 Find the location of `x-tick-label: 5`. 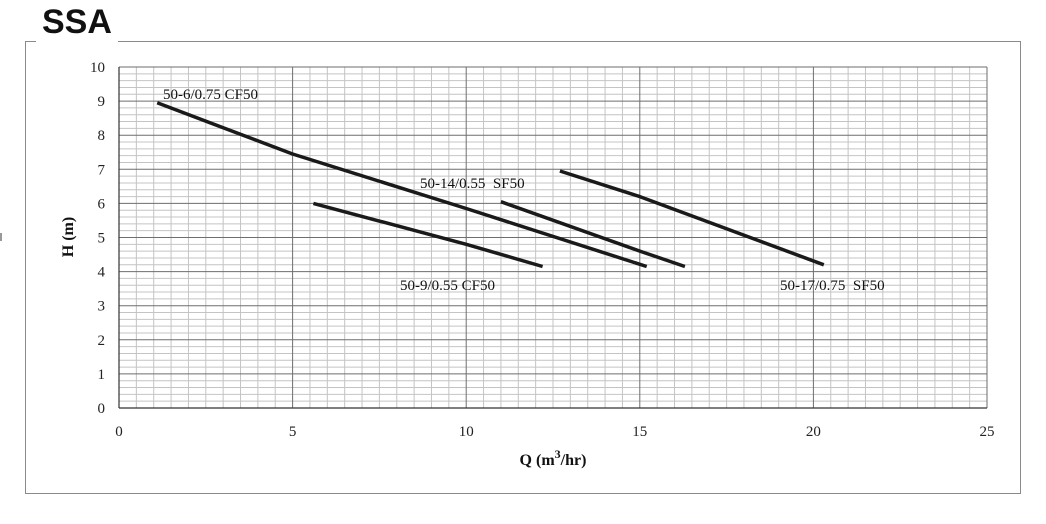

x-tick-label: 5 is located at coordinates (293, 432).